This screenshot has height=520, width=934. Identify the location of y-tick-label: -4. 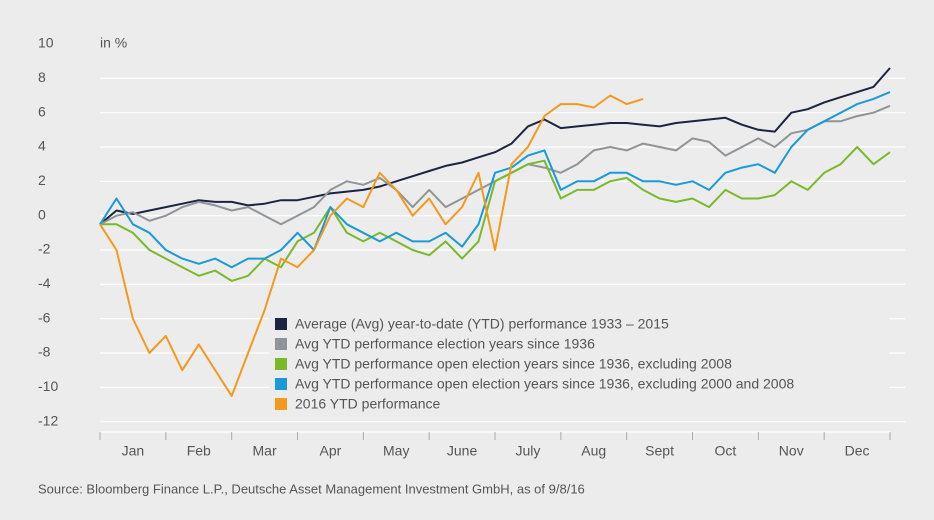
(44, 283).